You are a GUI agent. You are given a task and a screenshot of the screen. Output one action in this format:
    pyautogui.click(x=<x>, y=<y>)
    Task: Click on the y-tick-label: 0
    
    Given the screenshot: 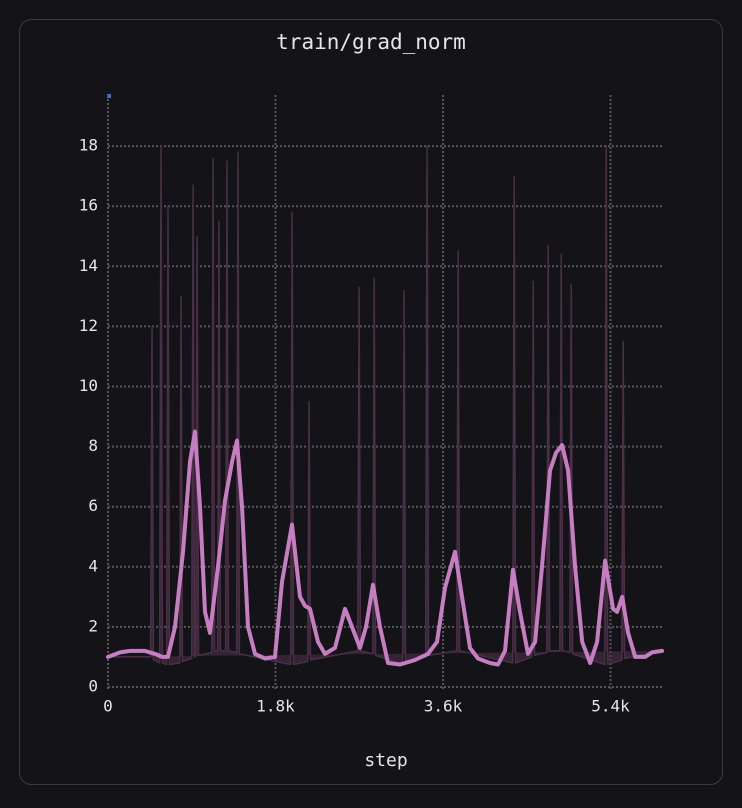 What is the action you would take?
    pyautogui.click(x=93, y=686)
    